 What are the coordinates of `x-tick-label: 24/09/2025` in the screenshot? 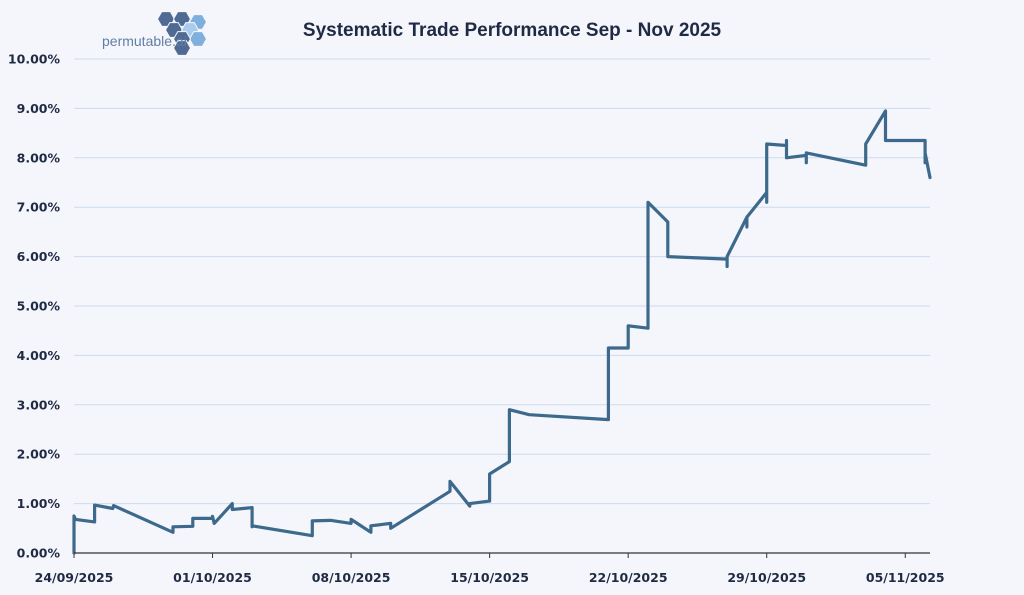 It's located at (74, 577).